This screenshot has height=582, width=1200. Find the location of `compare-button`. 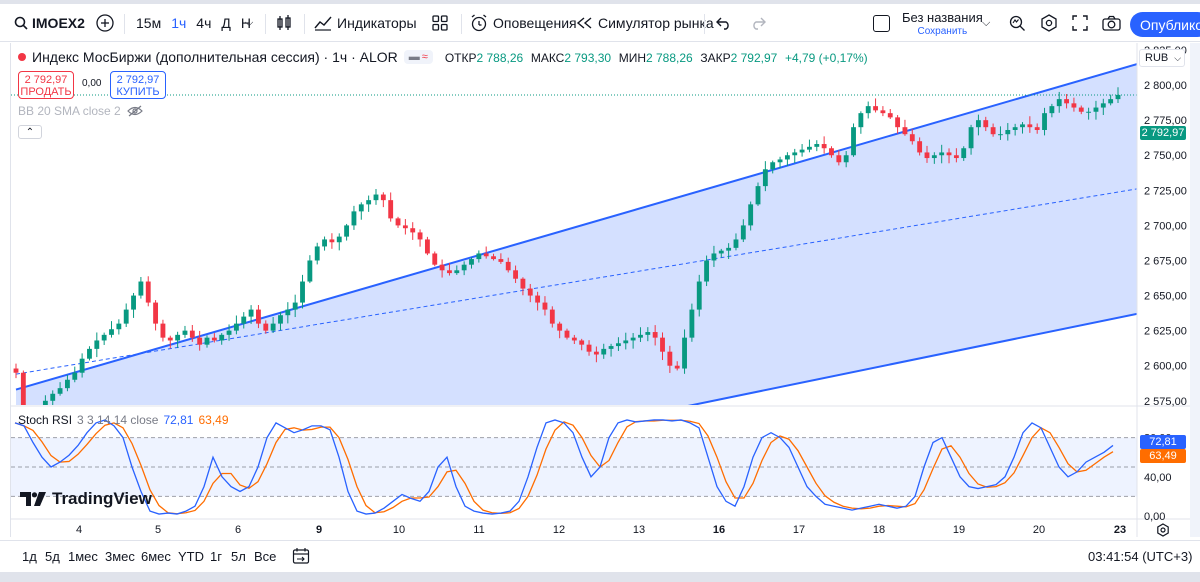

compare-button is located at coordinates (105, 23).